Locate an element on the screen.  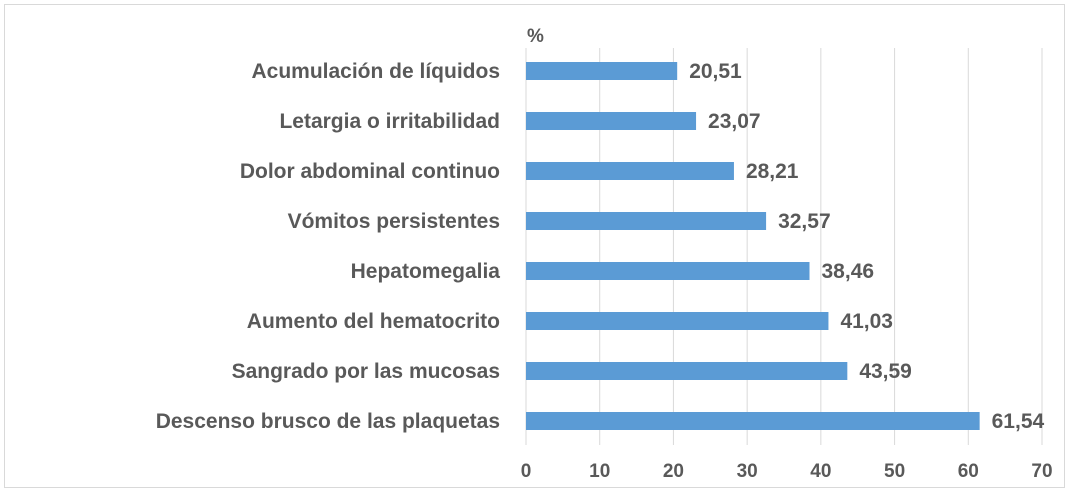
x-tick-label: 10 is located at coordinates (599, 471).